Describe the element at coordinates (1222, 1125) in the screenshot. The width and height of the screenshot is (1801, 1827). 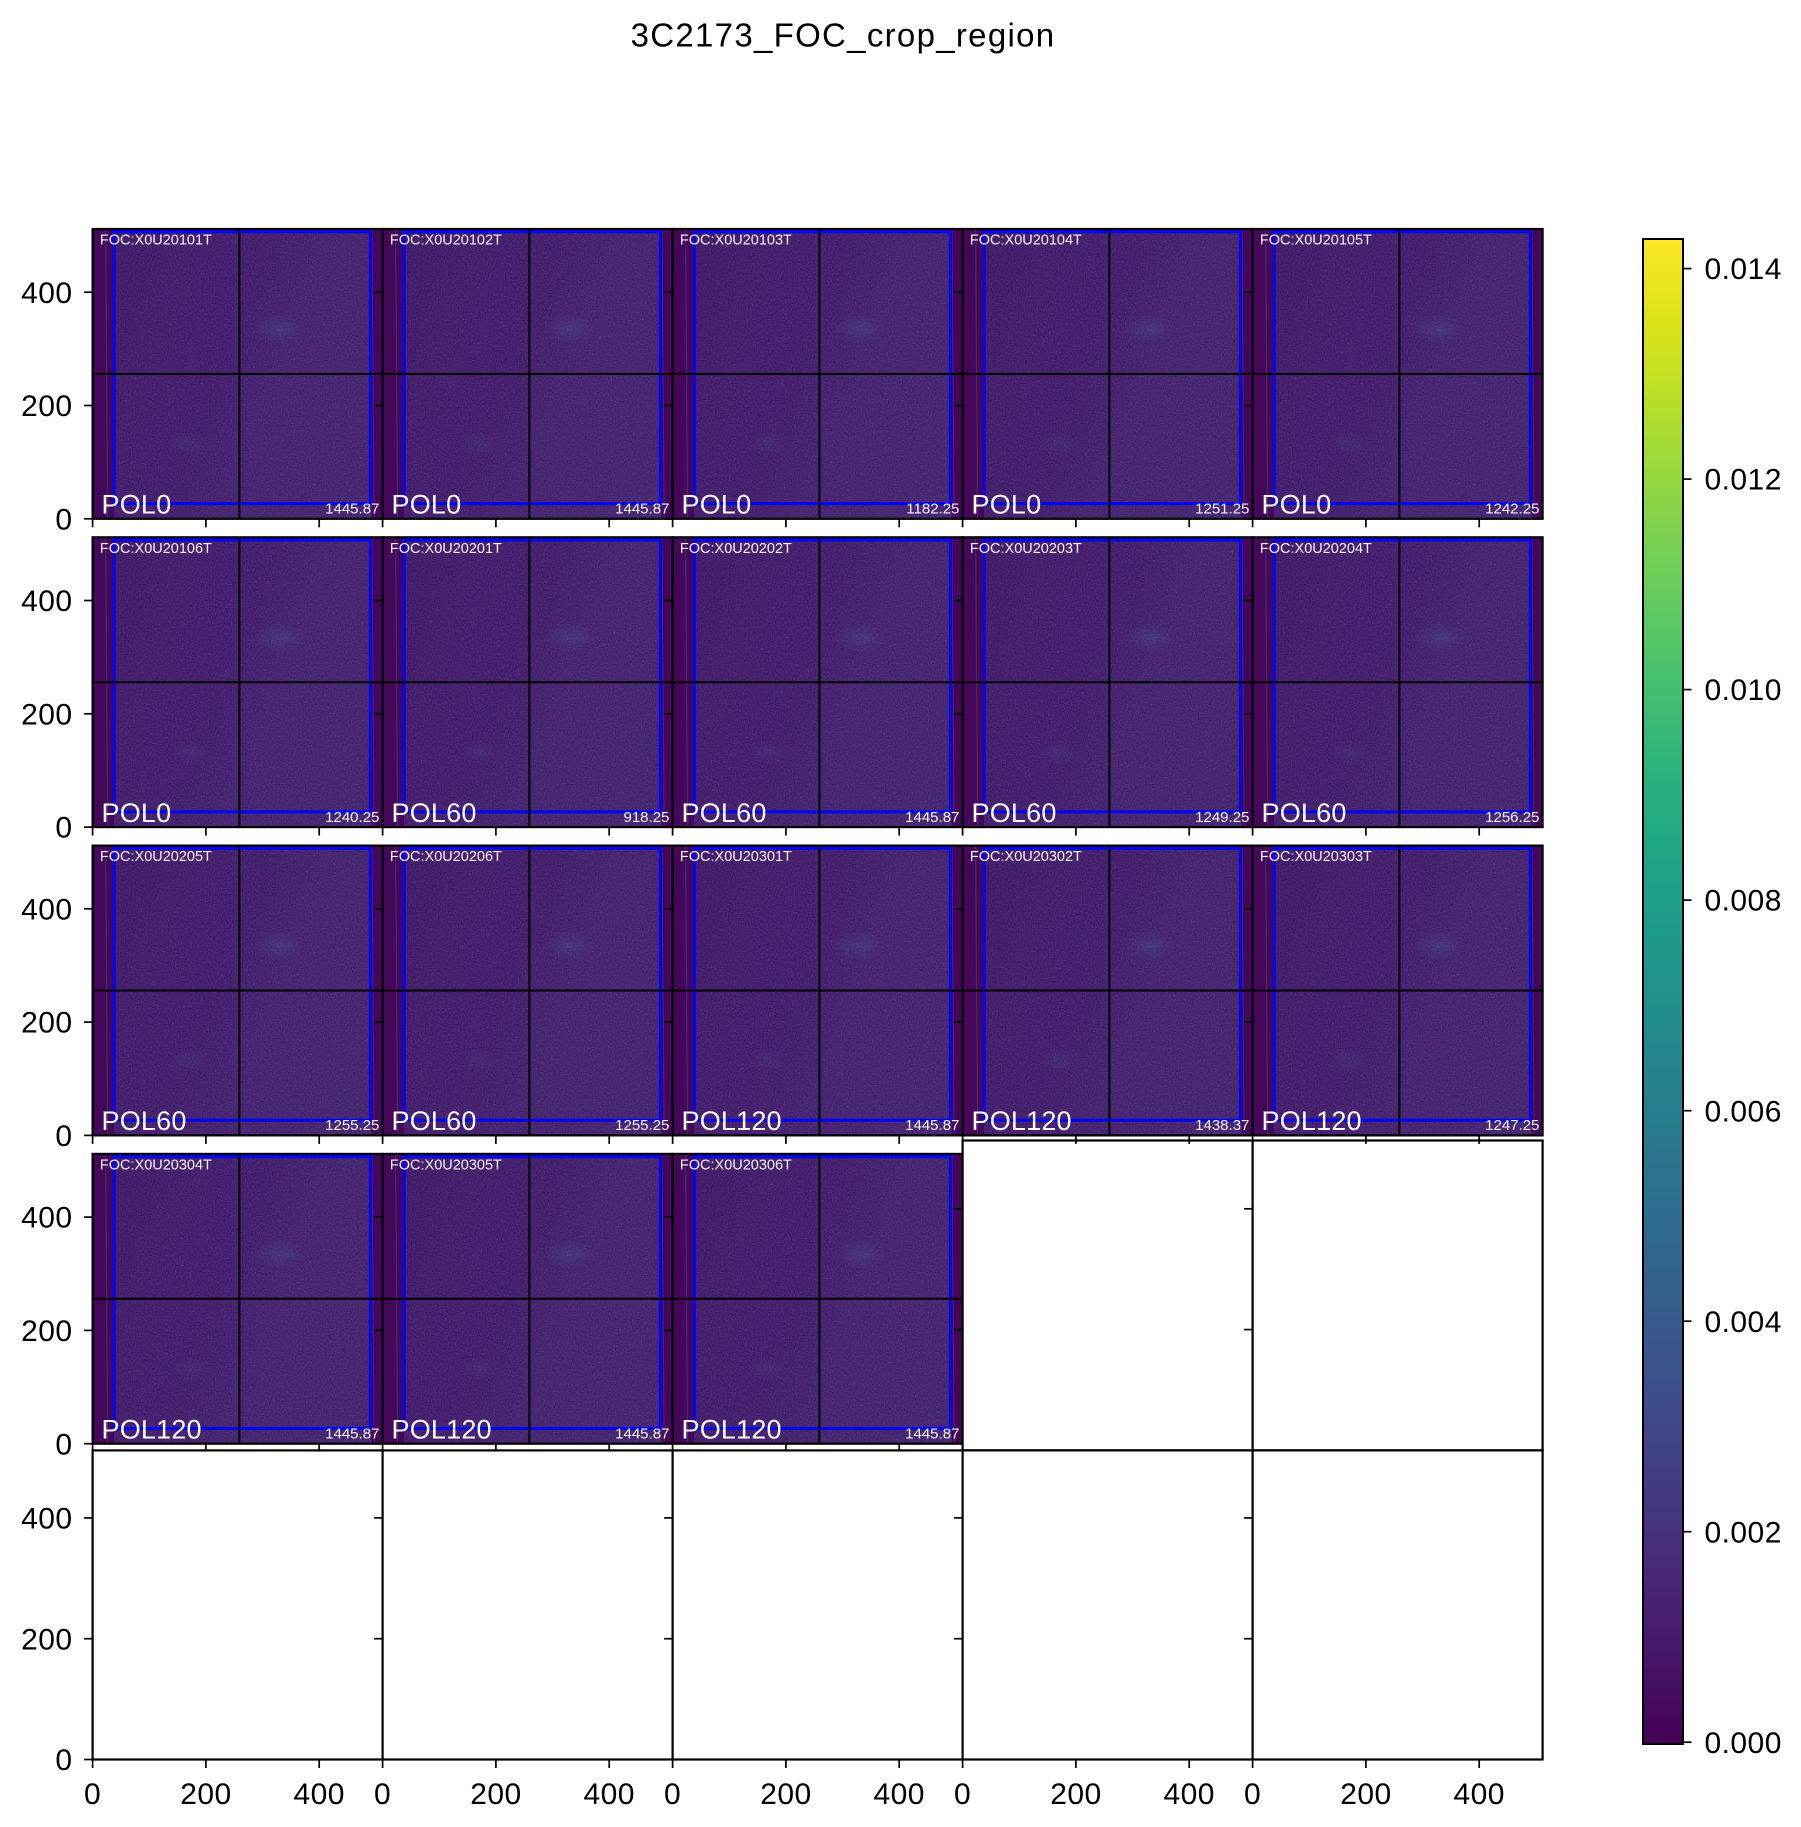
I see `svg-text: 1438.37` at that location.